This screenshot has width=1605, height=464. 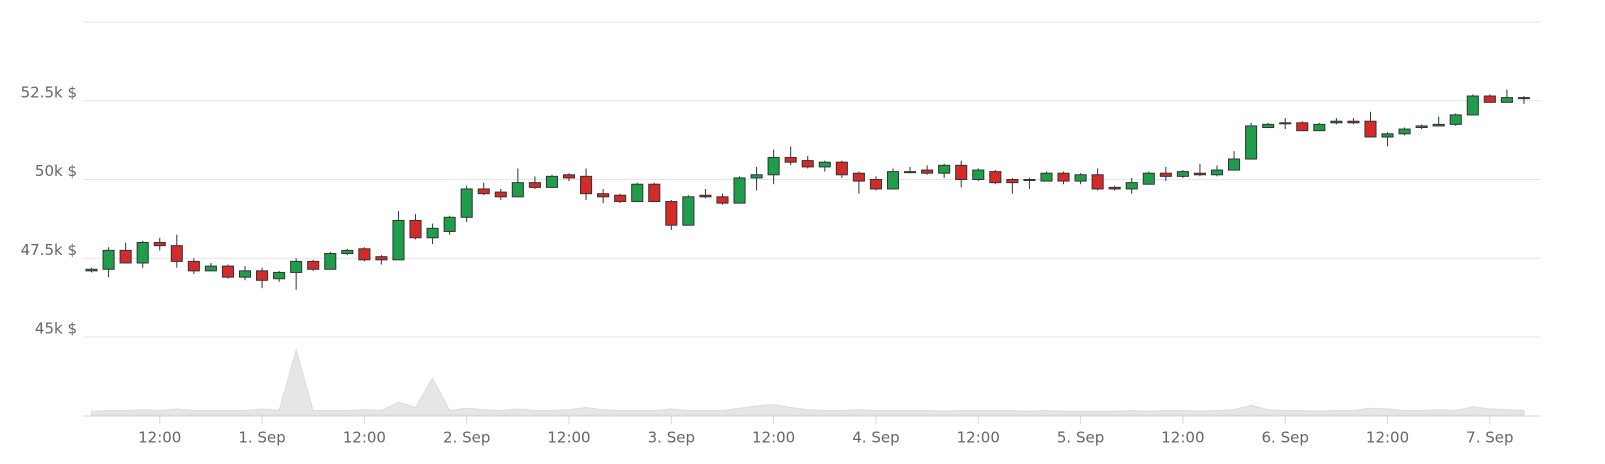 What do you see at coordinates (56, 171) in the screenshot?
I see `y-tick-label: 50k $` at bounding box center [56, 171].